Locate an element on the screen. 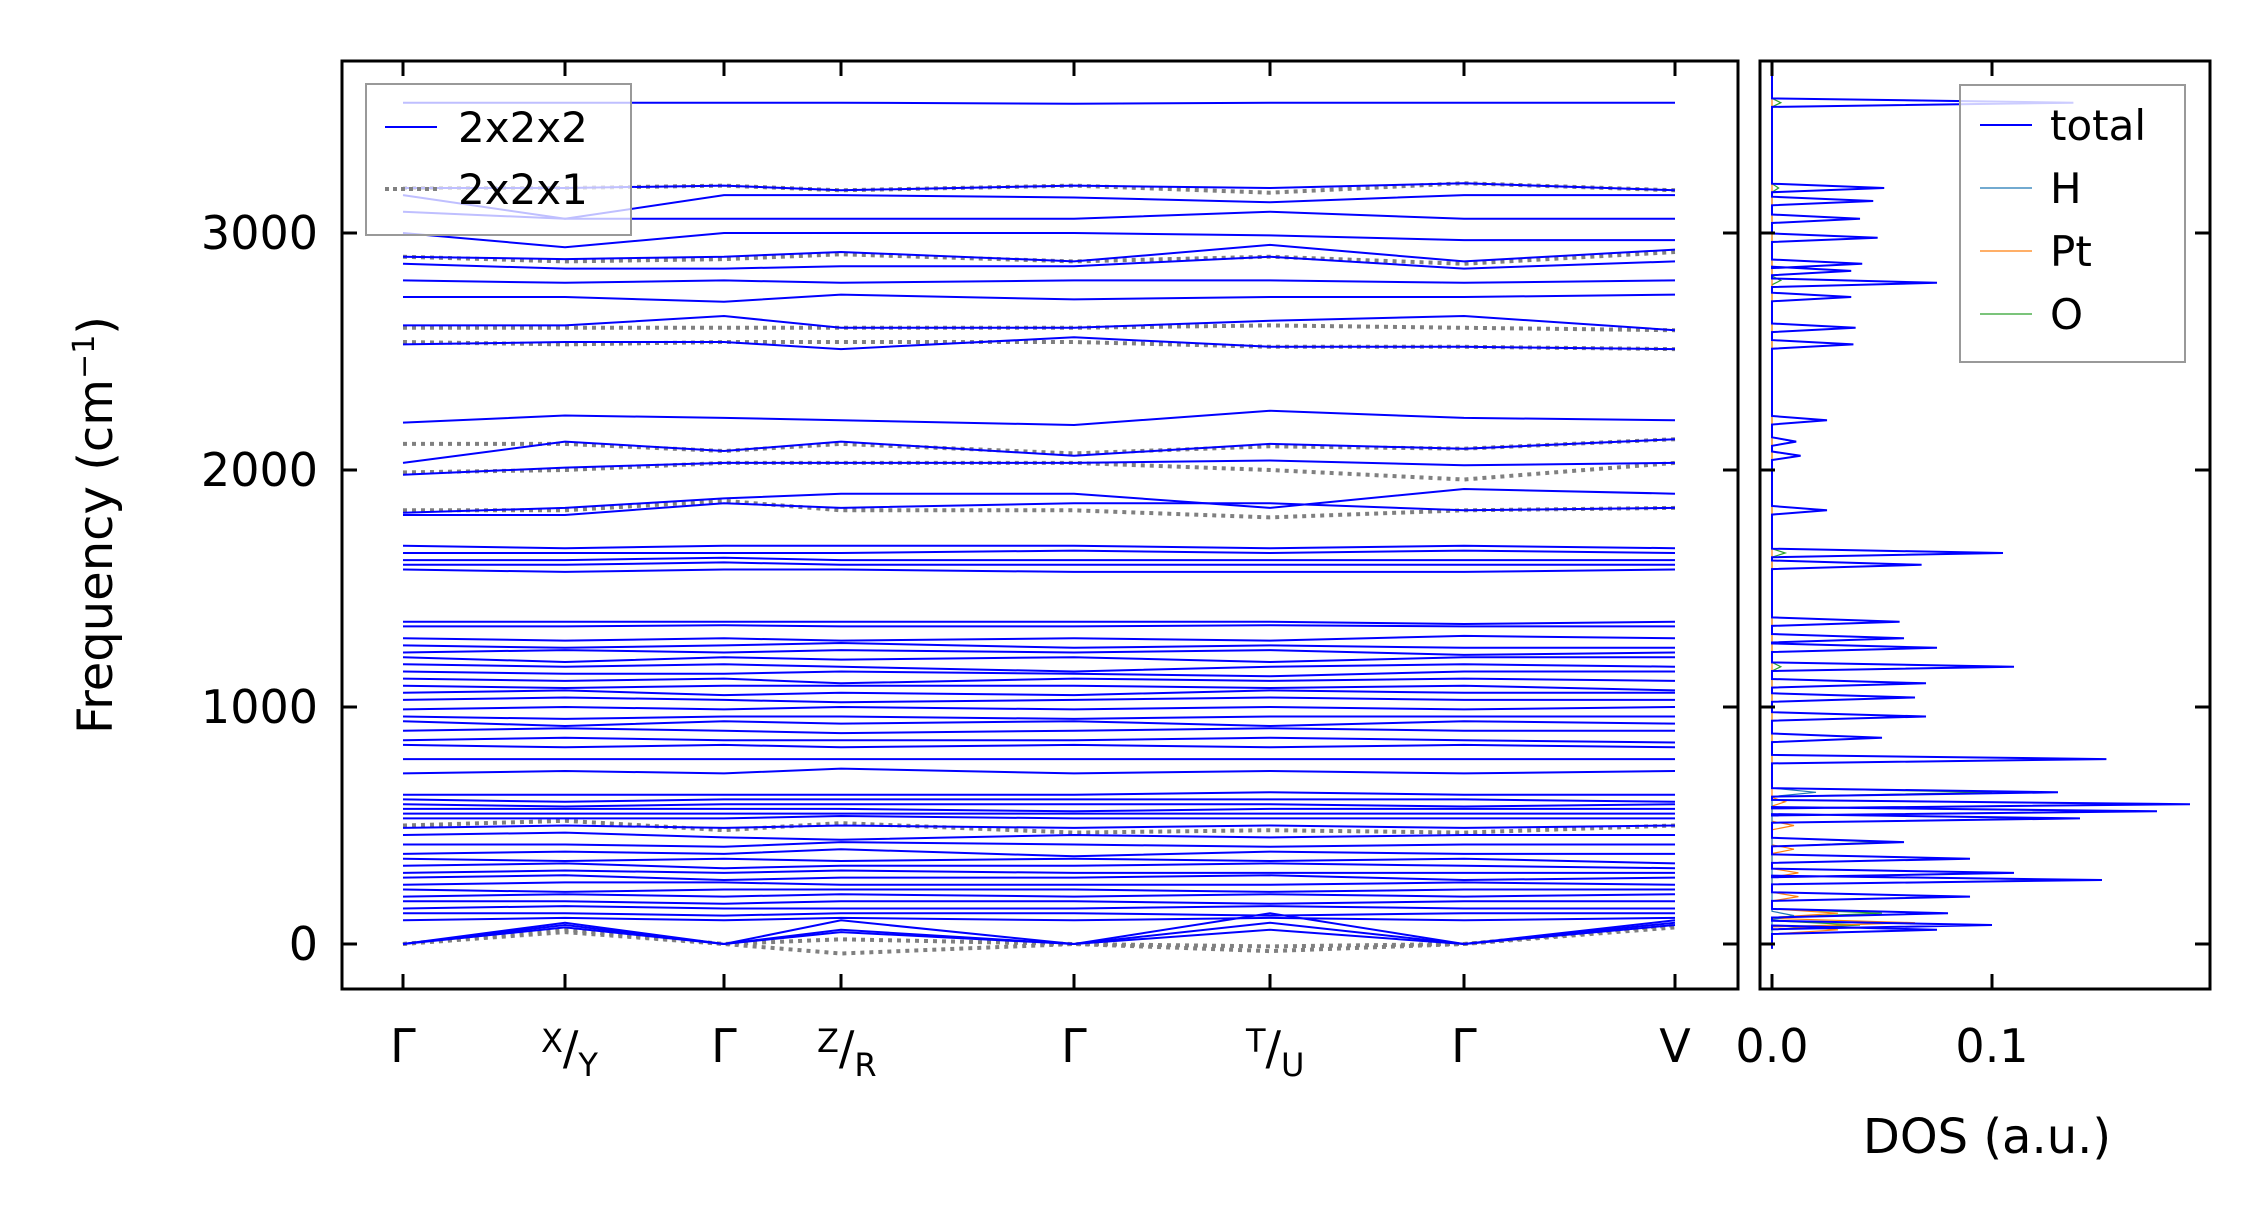 The width and height of the screenshot is (2259, 1220). k-point-label: Z/R is located at coordinates (847, 1052).